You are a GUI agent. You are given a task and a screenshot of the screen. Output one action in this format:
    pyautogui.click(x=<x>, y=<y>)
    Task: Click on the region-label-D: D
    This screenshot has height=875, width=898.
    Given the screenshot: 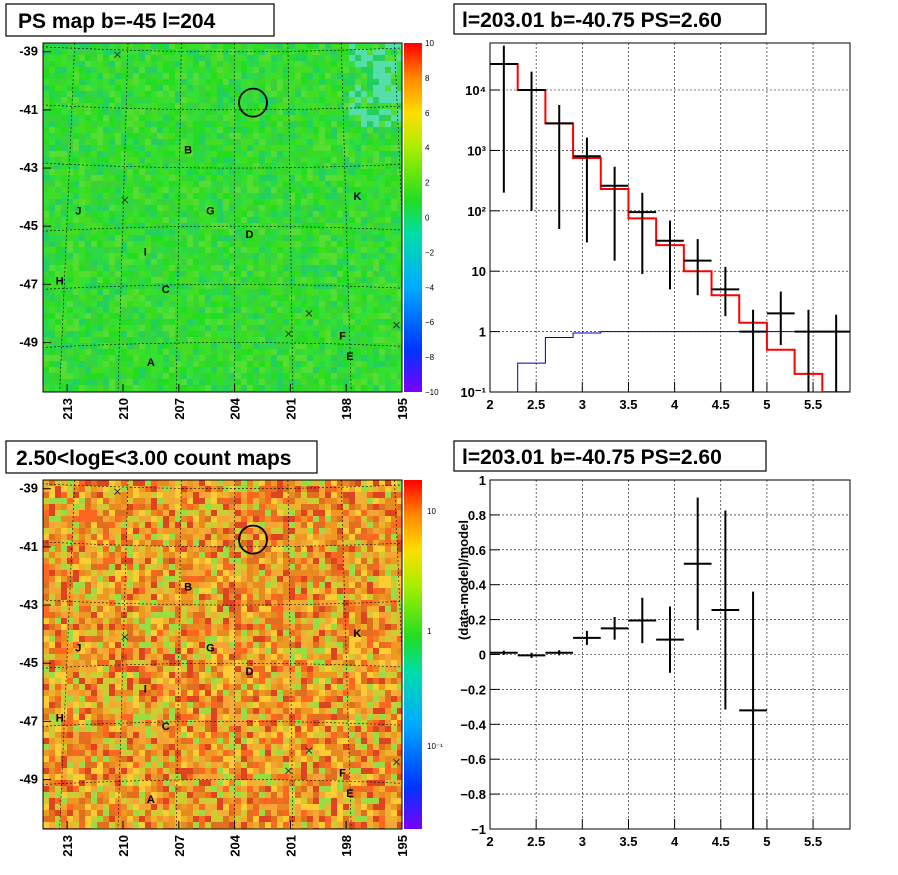 What is the action you would take?
    pyautogui.click(x=249, y=235)
    